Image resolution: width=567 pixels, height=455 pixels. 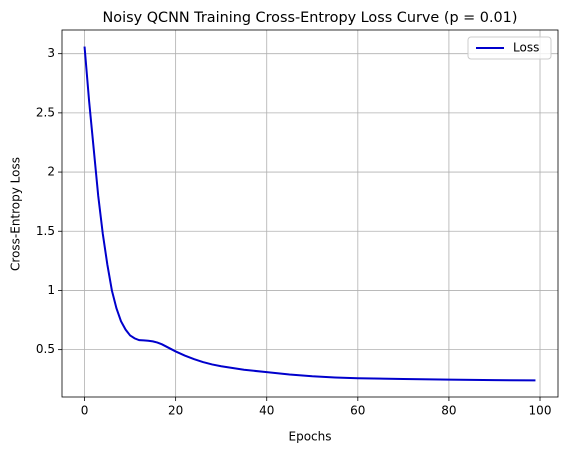 What do you see at coordinates (51, 290) in the screenshot?
I see `y-tick-label: 1` at bounding box center [51, 290].